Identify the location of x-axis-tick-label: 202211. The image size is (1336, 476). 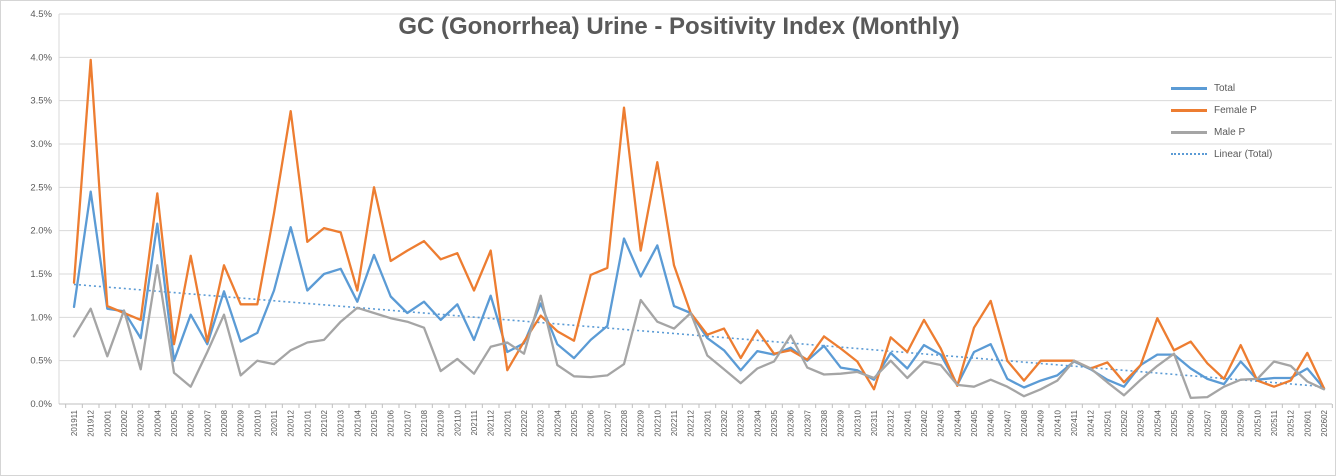
(674, 422).